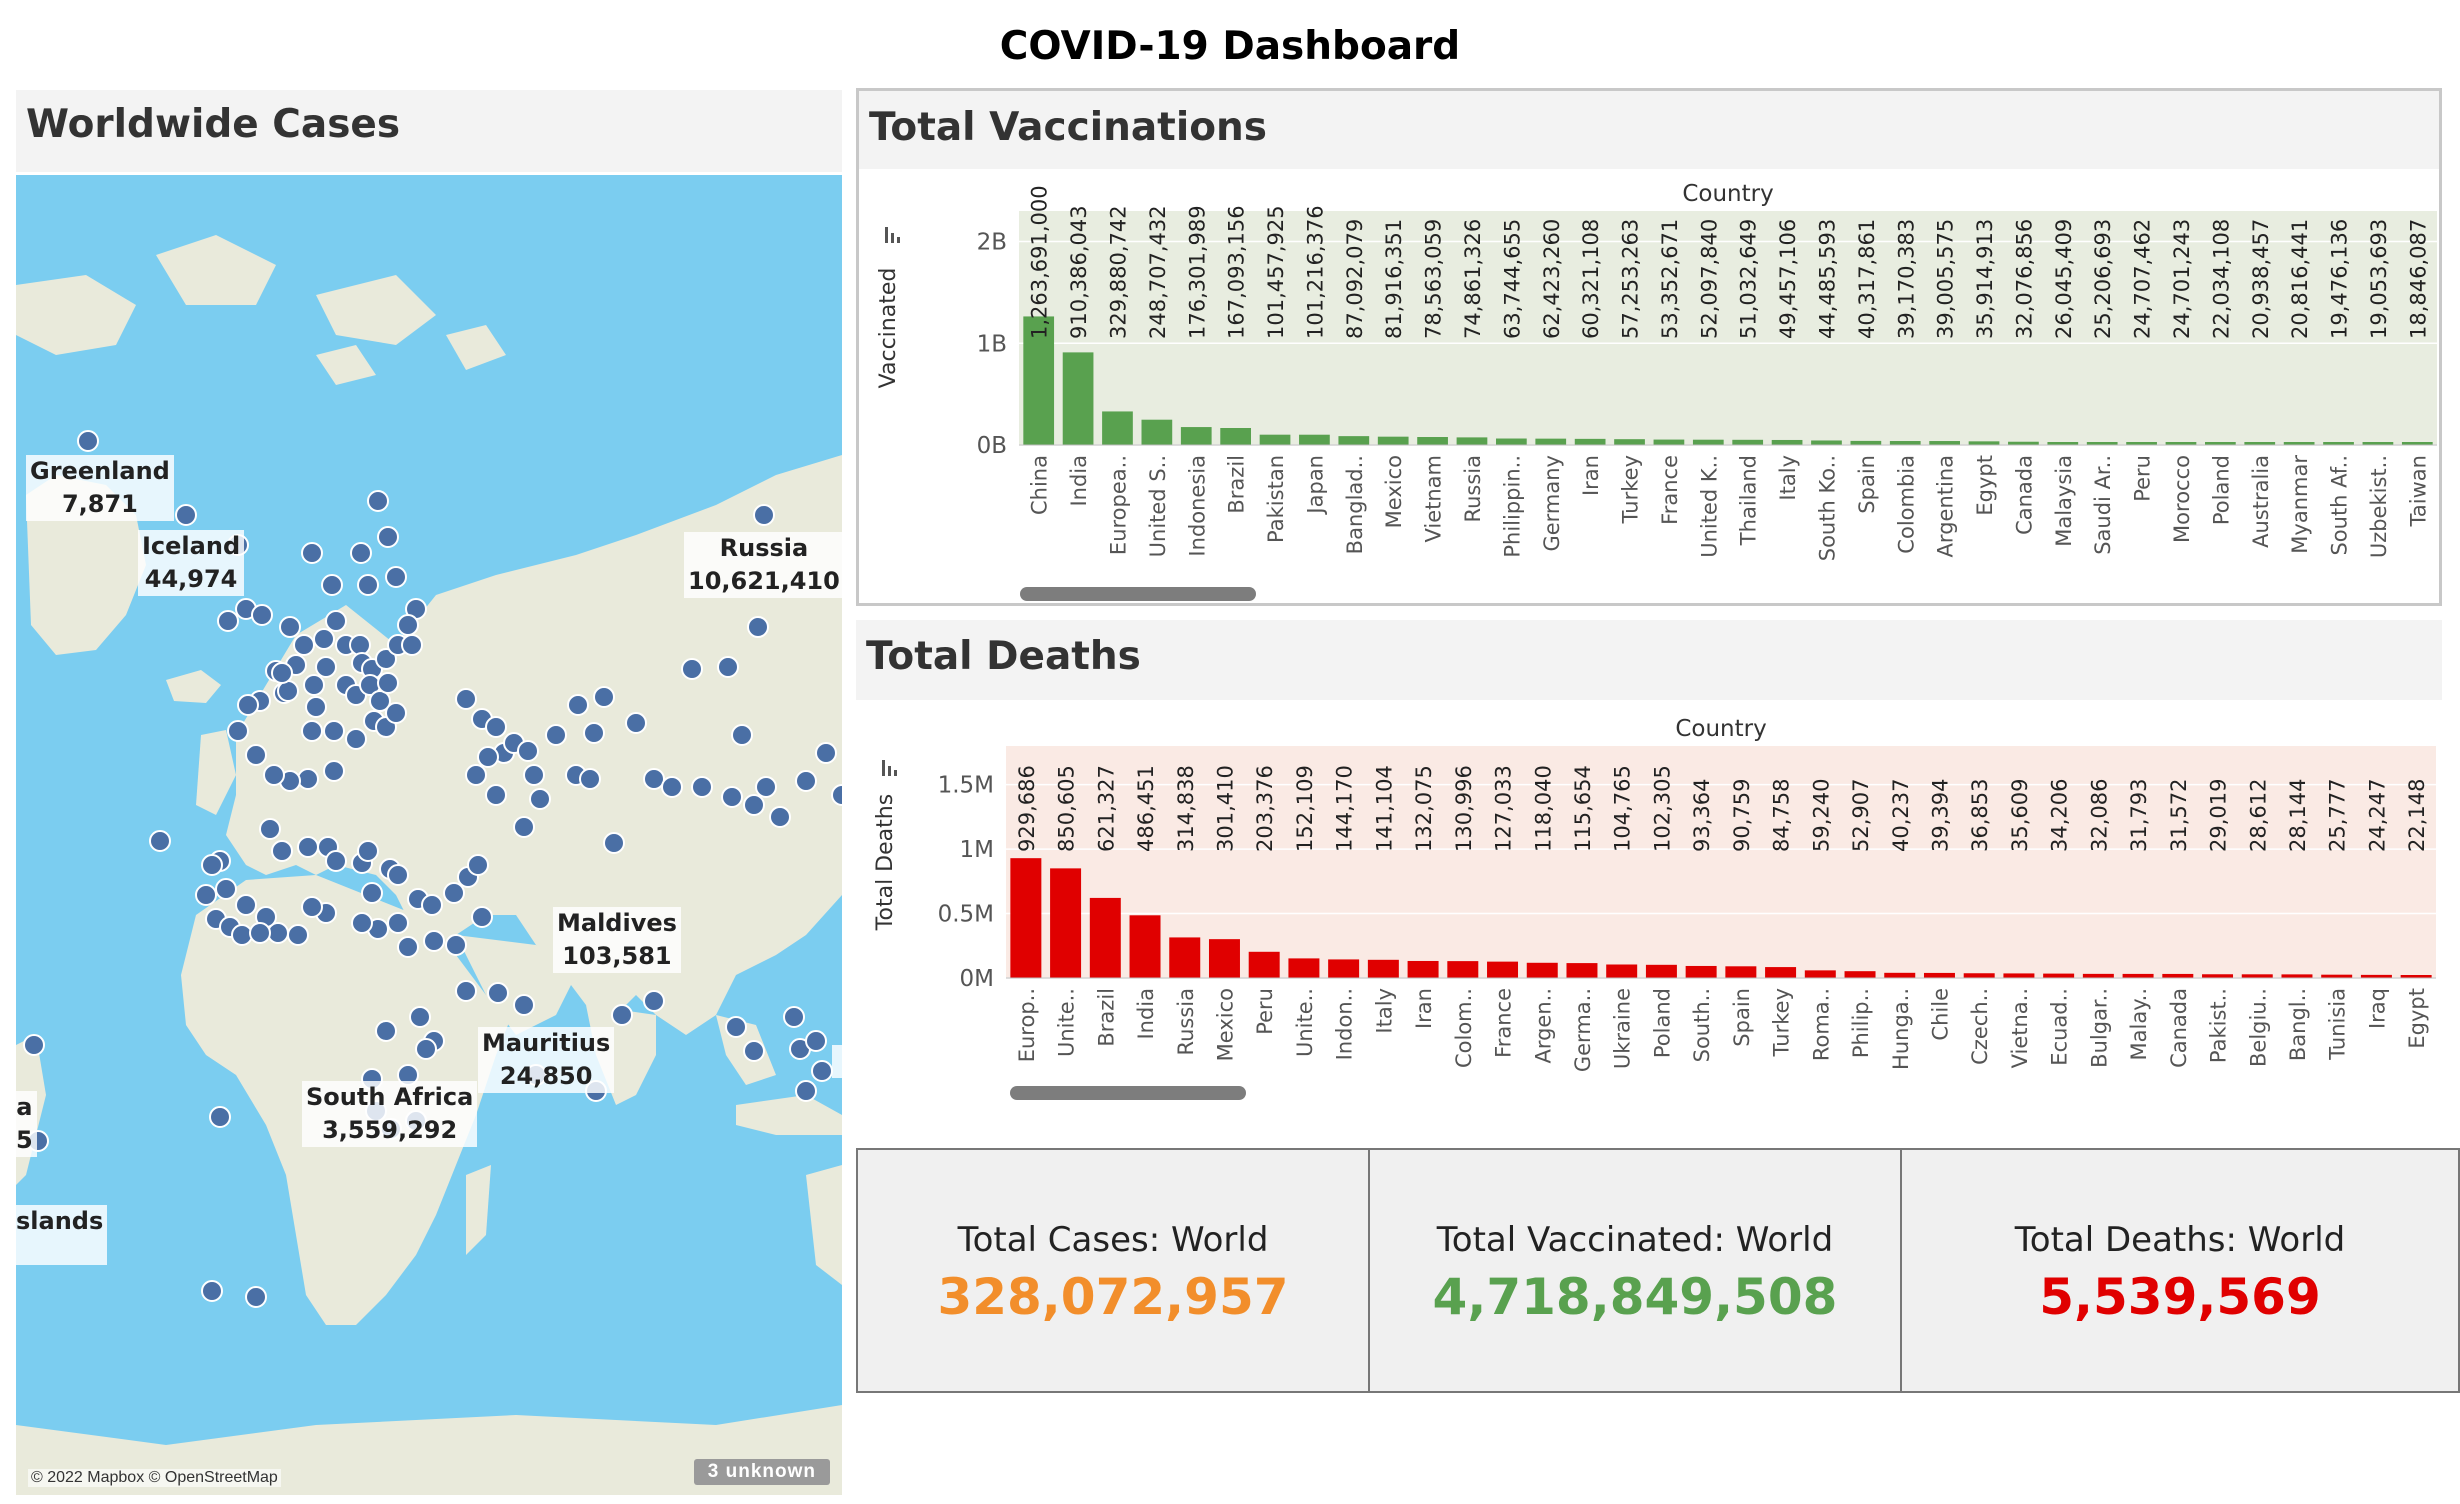 The height and width of the screenshot is (1504, 2460). I want to click on category-label: Iraq, so click(2377, 1008).